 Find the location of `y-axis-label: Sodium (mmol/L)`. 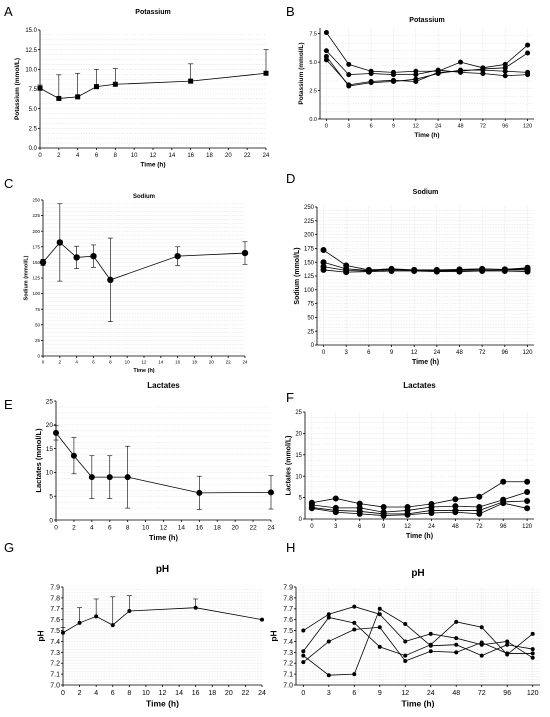

y-axis-label: Sodium (mmol/L) is located at coordinates (27, 277).